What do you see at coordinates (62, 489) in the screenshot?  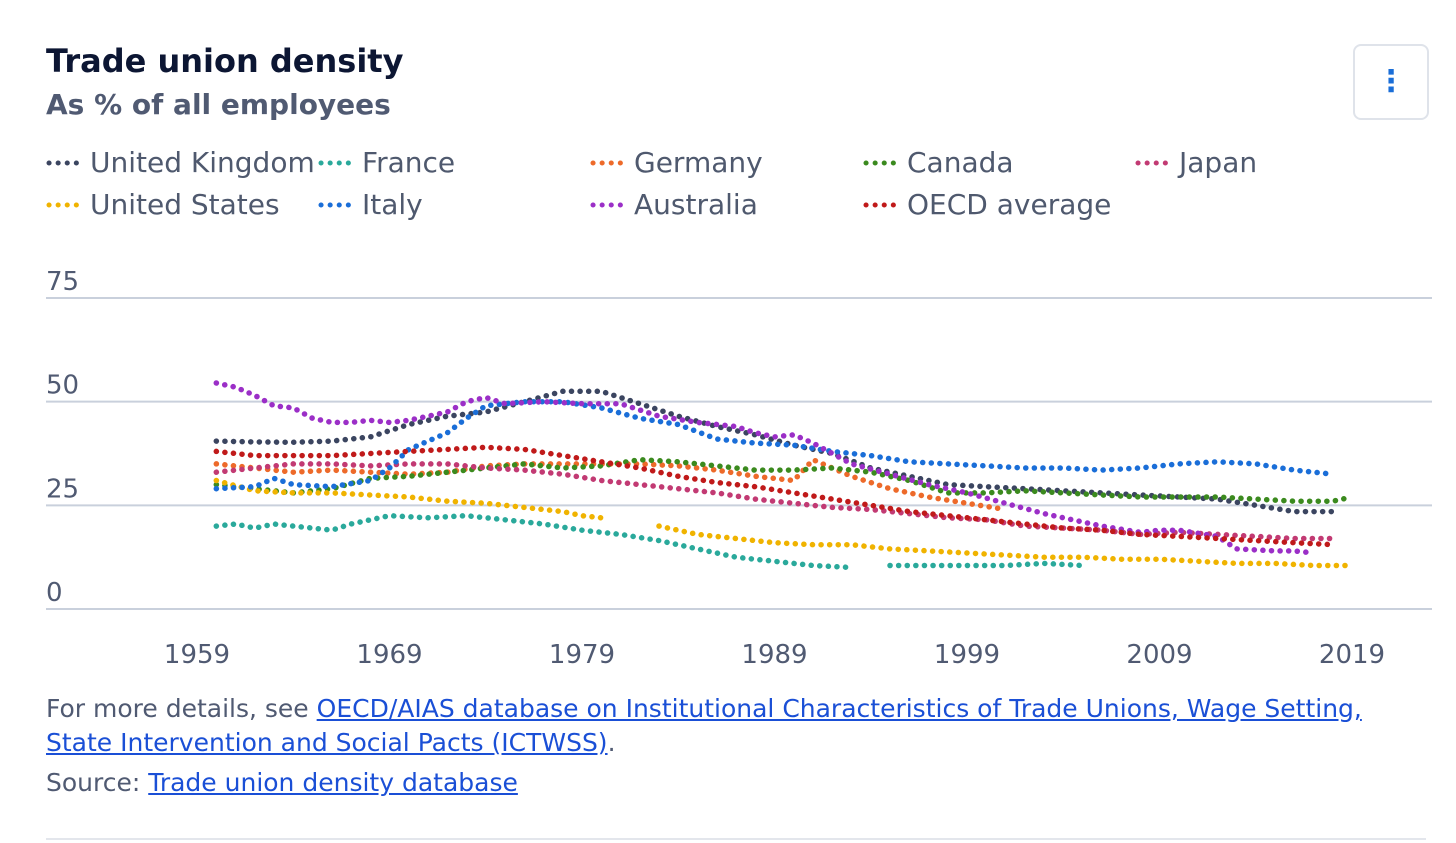 I see `y-tick-label: 25` at bounding box center [62, 489].